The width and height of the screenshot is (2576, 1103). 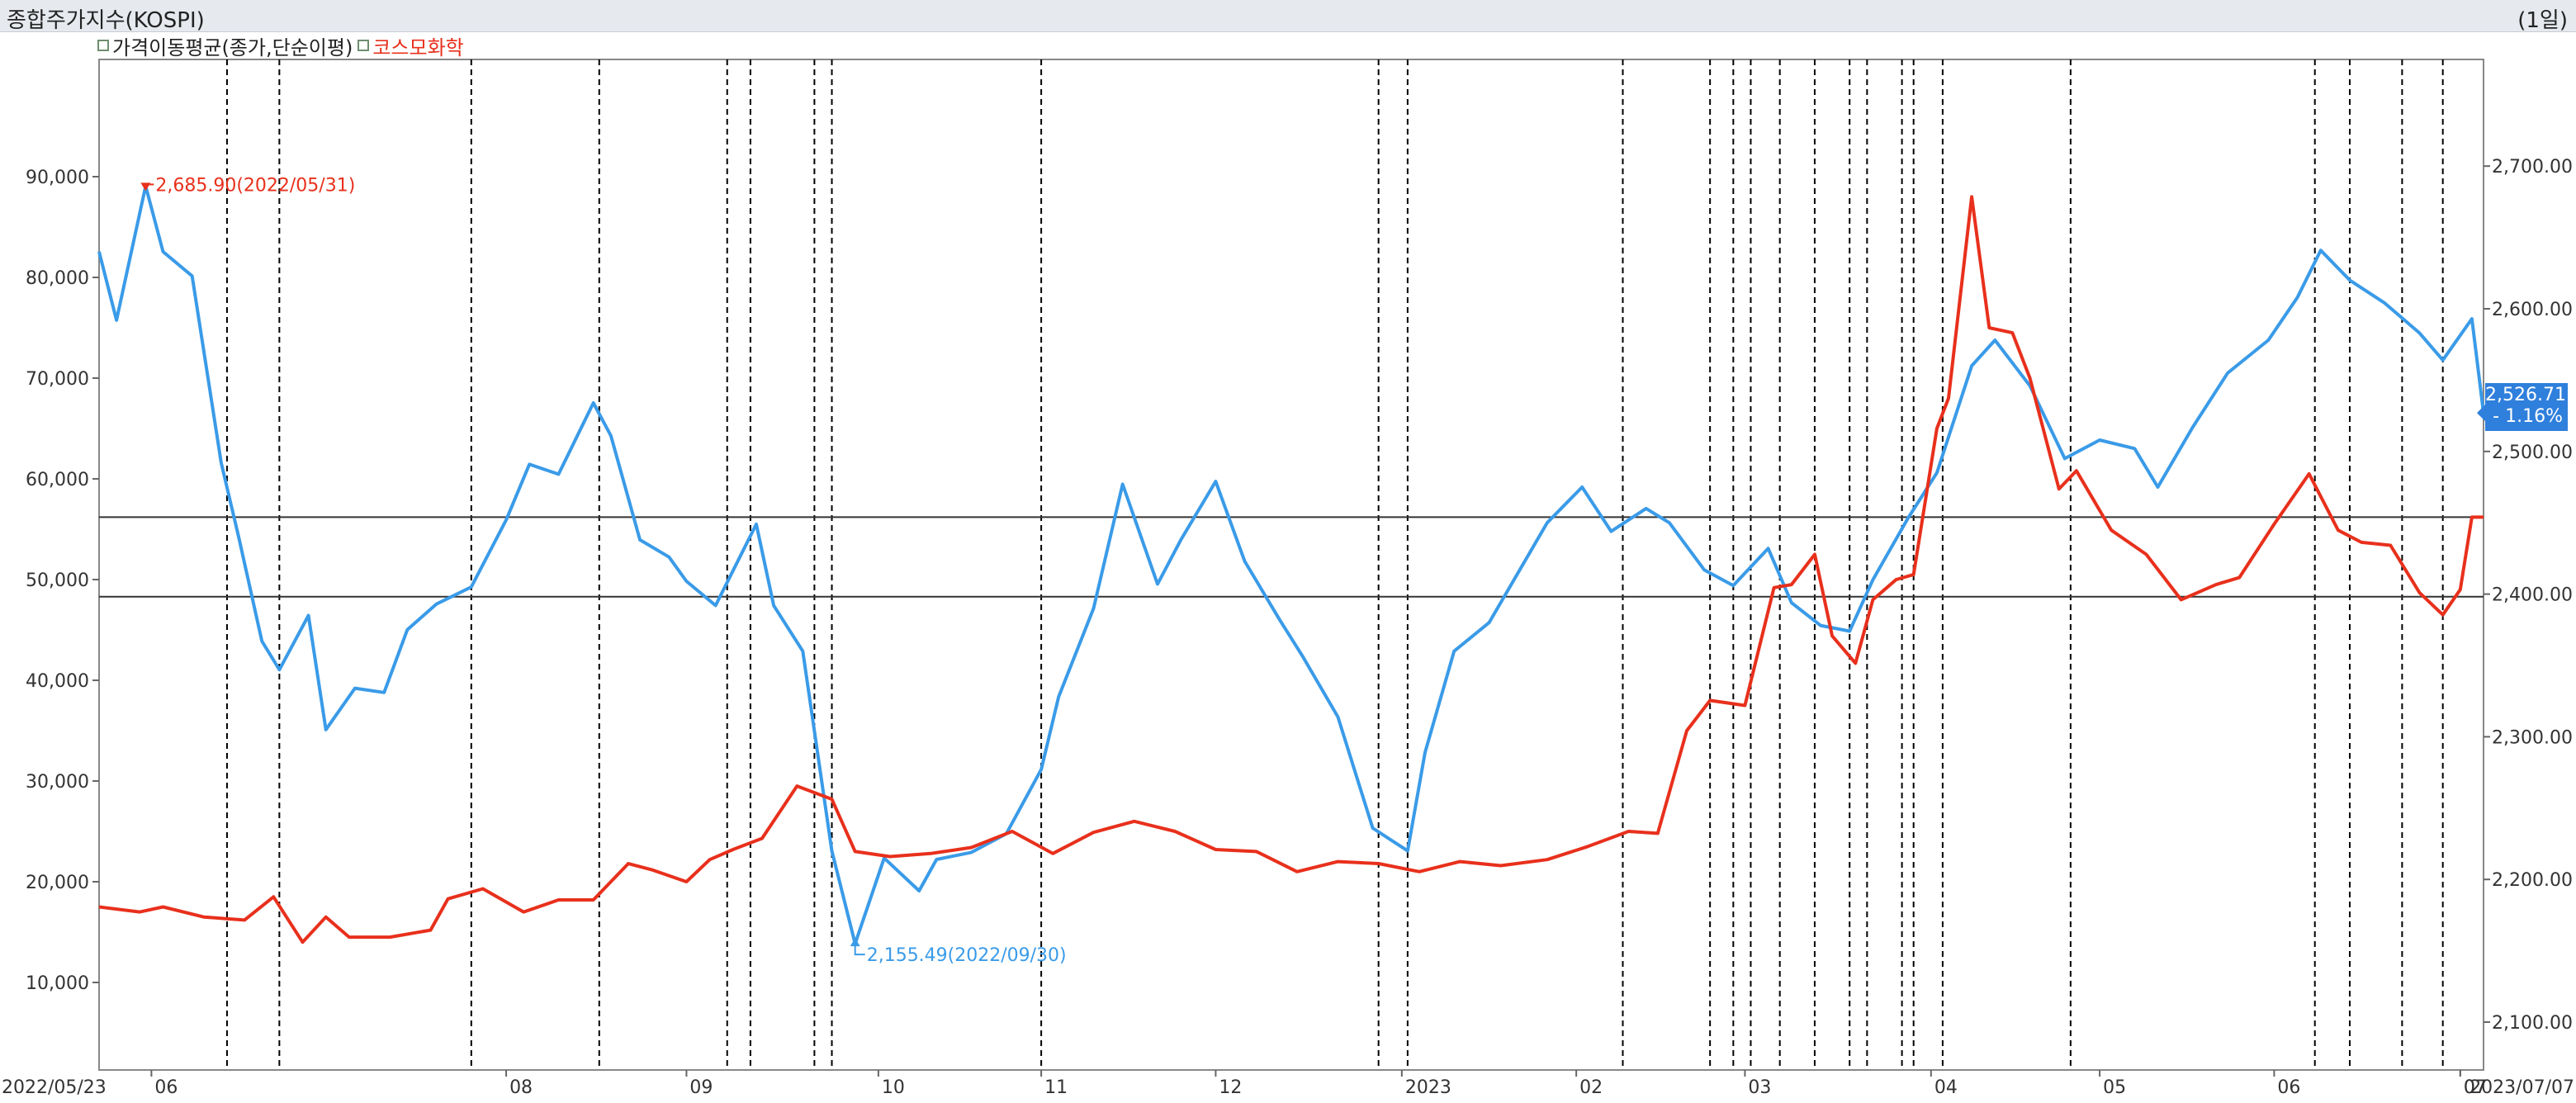 What do you see at coordinates (2532, 737) in the screenshot?
I see `right-axis-tick-label: 2,300.00` at bounding box center [2532, 737].